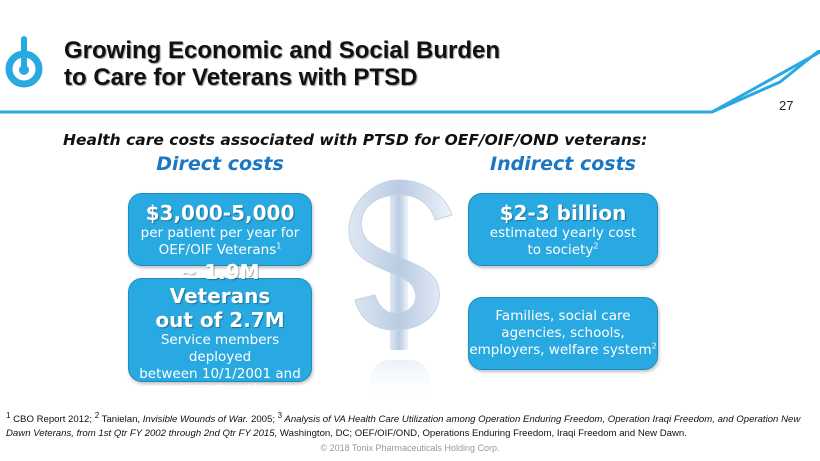  What do you see at coordinates (560, 249) in the screenshot?
I see `box-text: to society` at bounding box center [560, 249].